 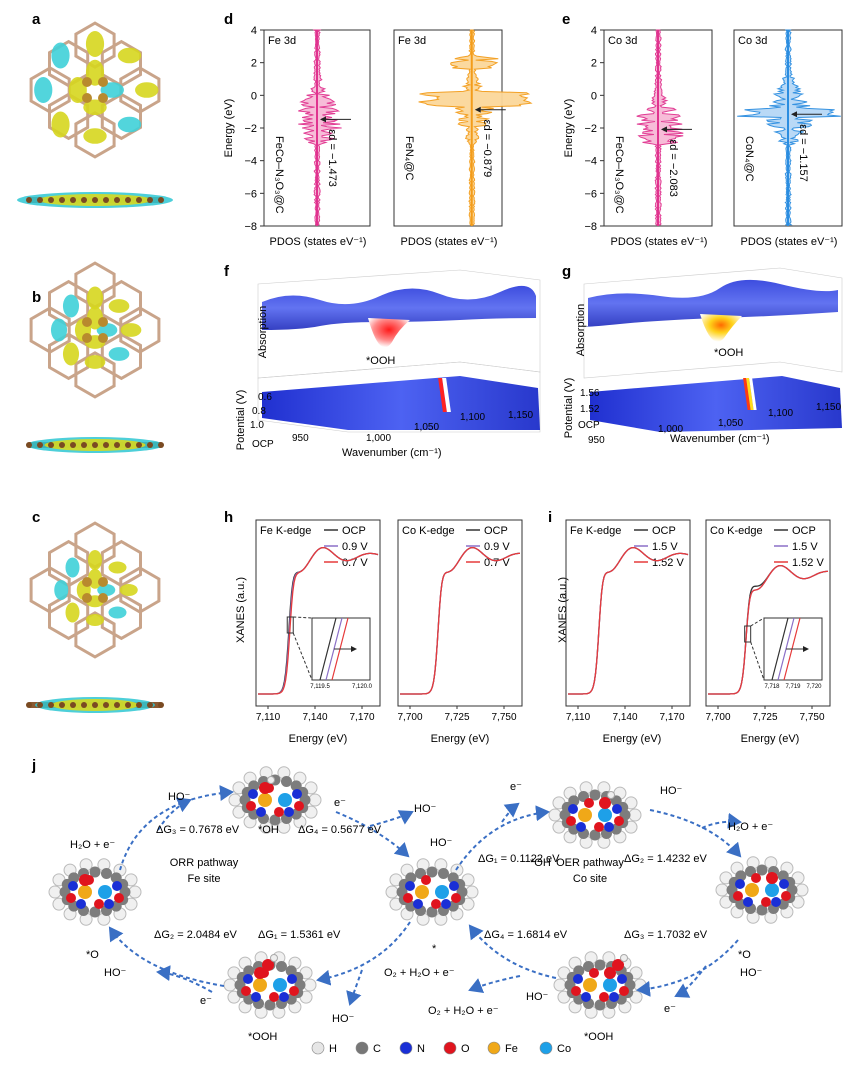 What do you see at coordinates (589, 425) in the screenshot?
I see `ir-g-pot-2: OCP` at bounding box center [589, 425].